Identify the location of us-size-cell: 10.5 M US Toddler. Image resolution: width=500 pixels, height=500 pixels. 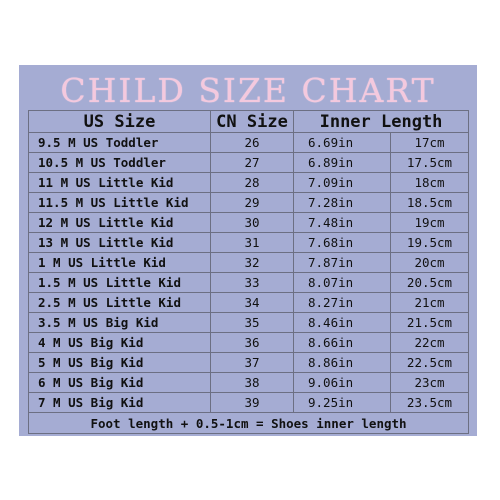
(119, 162).